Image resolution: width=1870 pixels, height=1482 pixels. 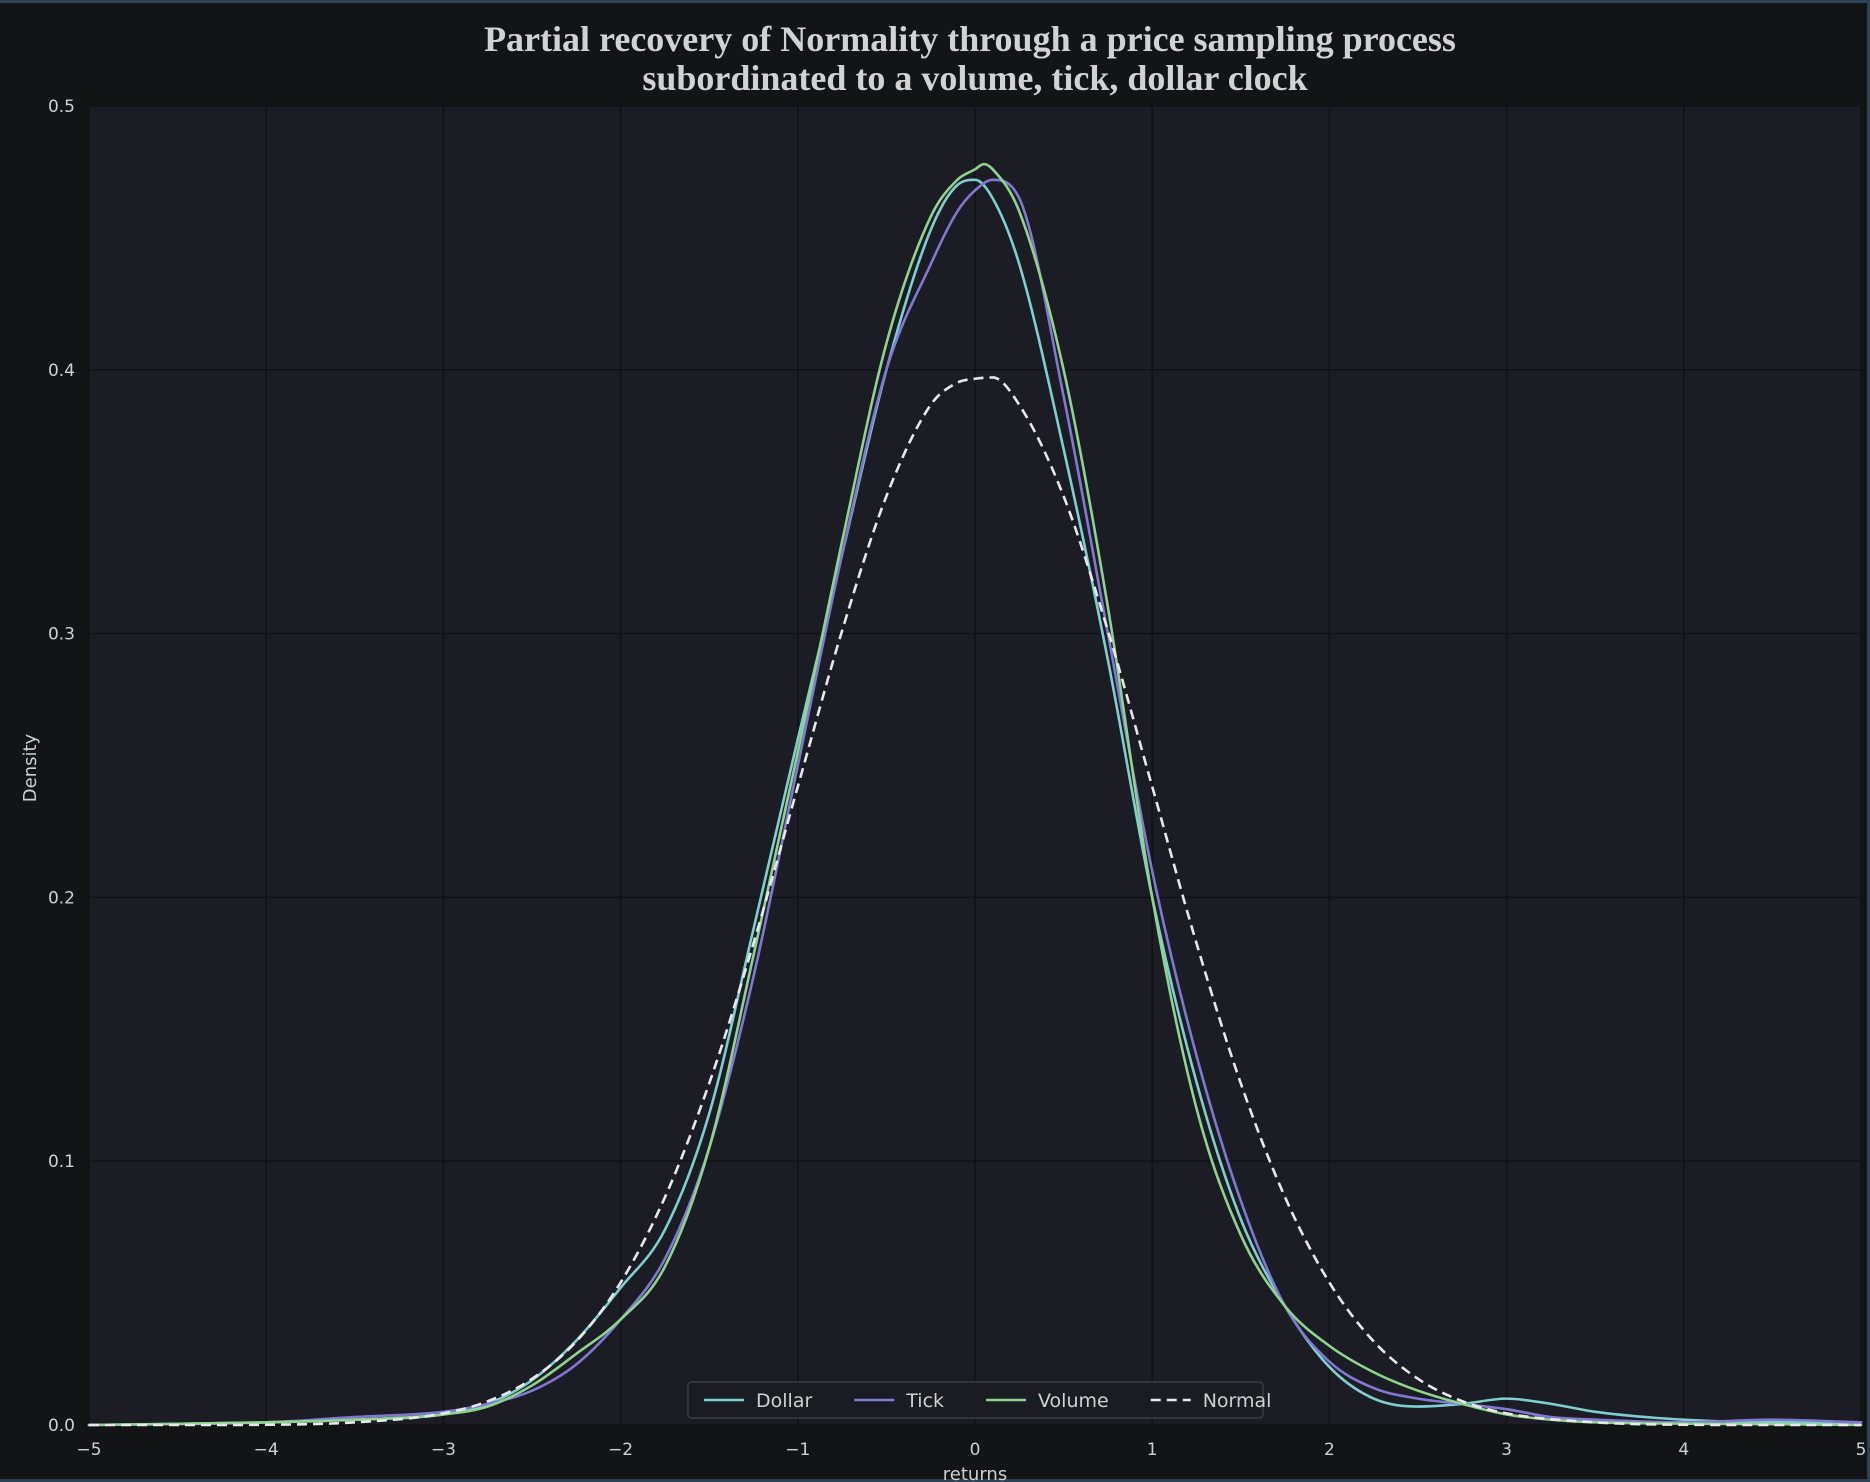 I want to click on x-tick-label: 1, so click(x=1152, y=1450).